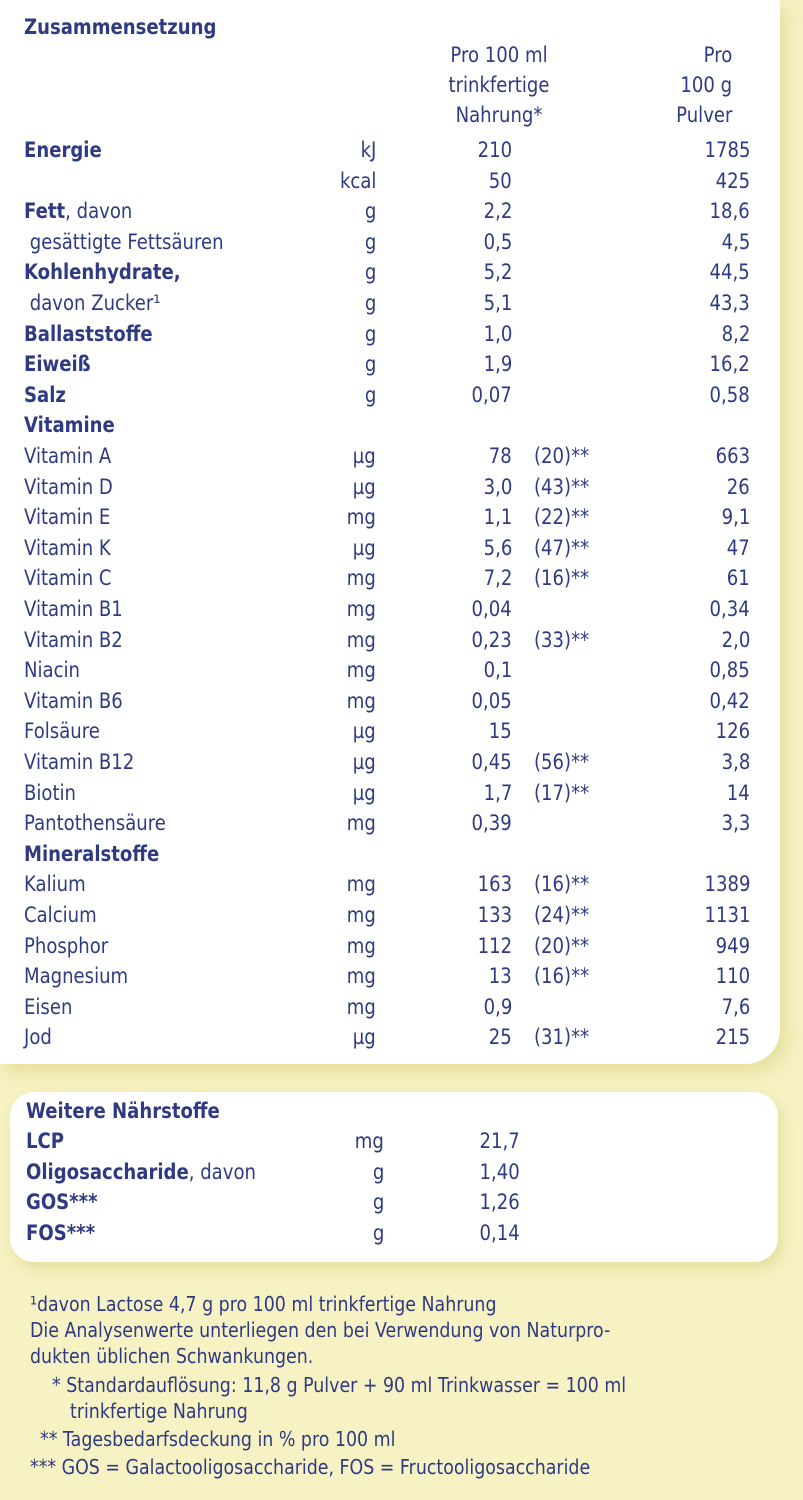 Image resolution: width=803 pixels, height=1500 pixels. I want to click on row-value-per-100g: 215, so click(732, 1037).